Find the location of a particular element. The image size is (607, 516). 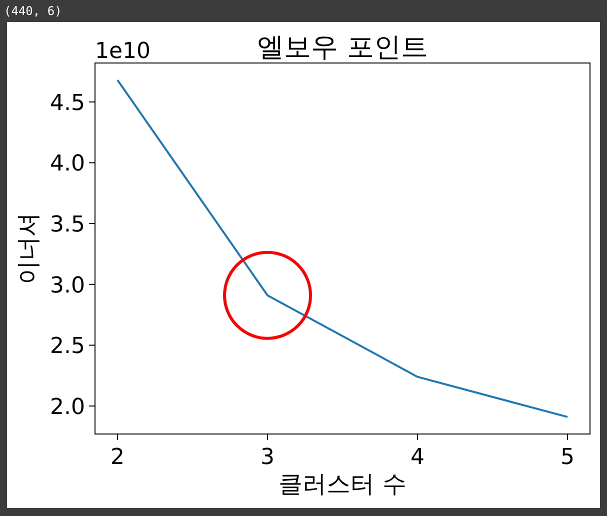

y-tick-label: 4.5 is located at coordinates (67, 103).